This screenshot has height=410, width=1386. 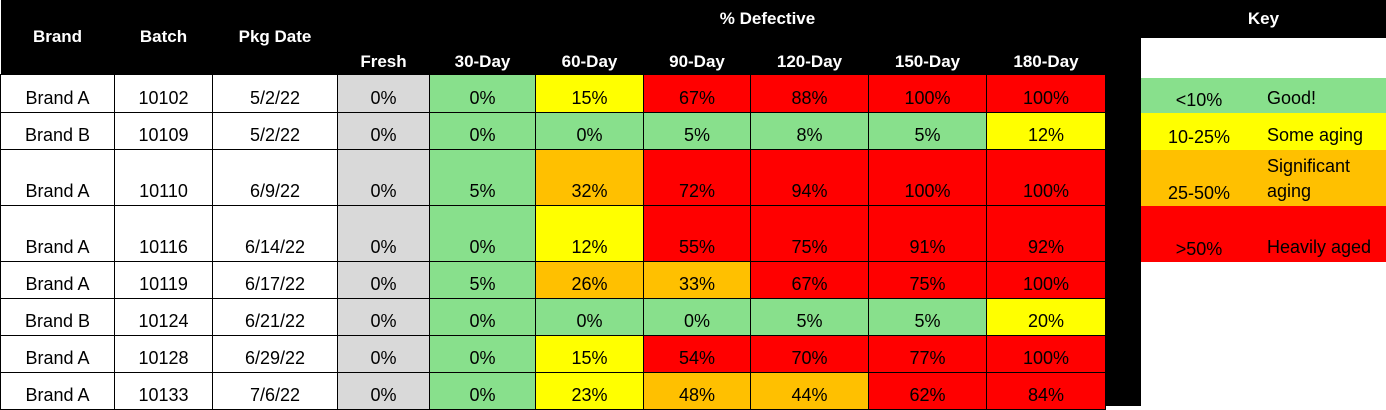 What do you see at coordinates (1046, 316) in the screenshot?
I see `cell-defect-180-day: 20%` at bounding box center [1046, 316].